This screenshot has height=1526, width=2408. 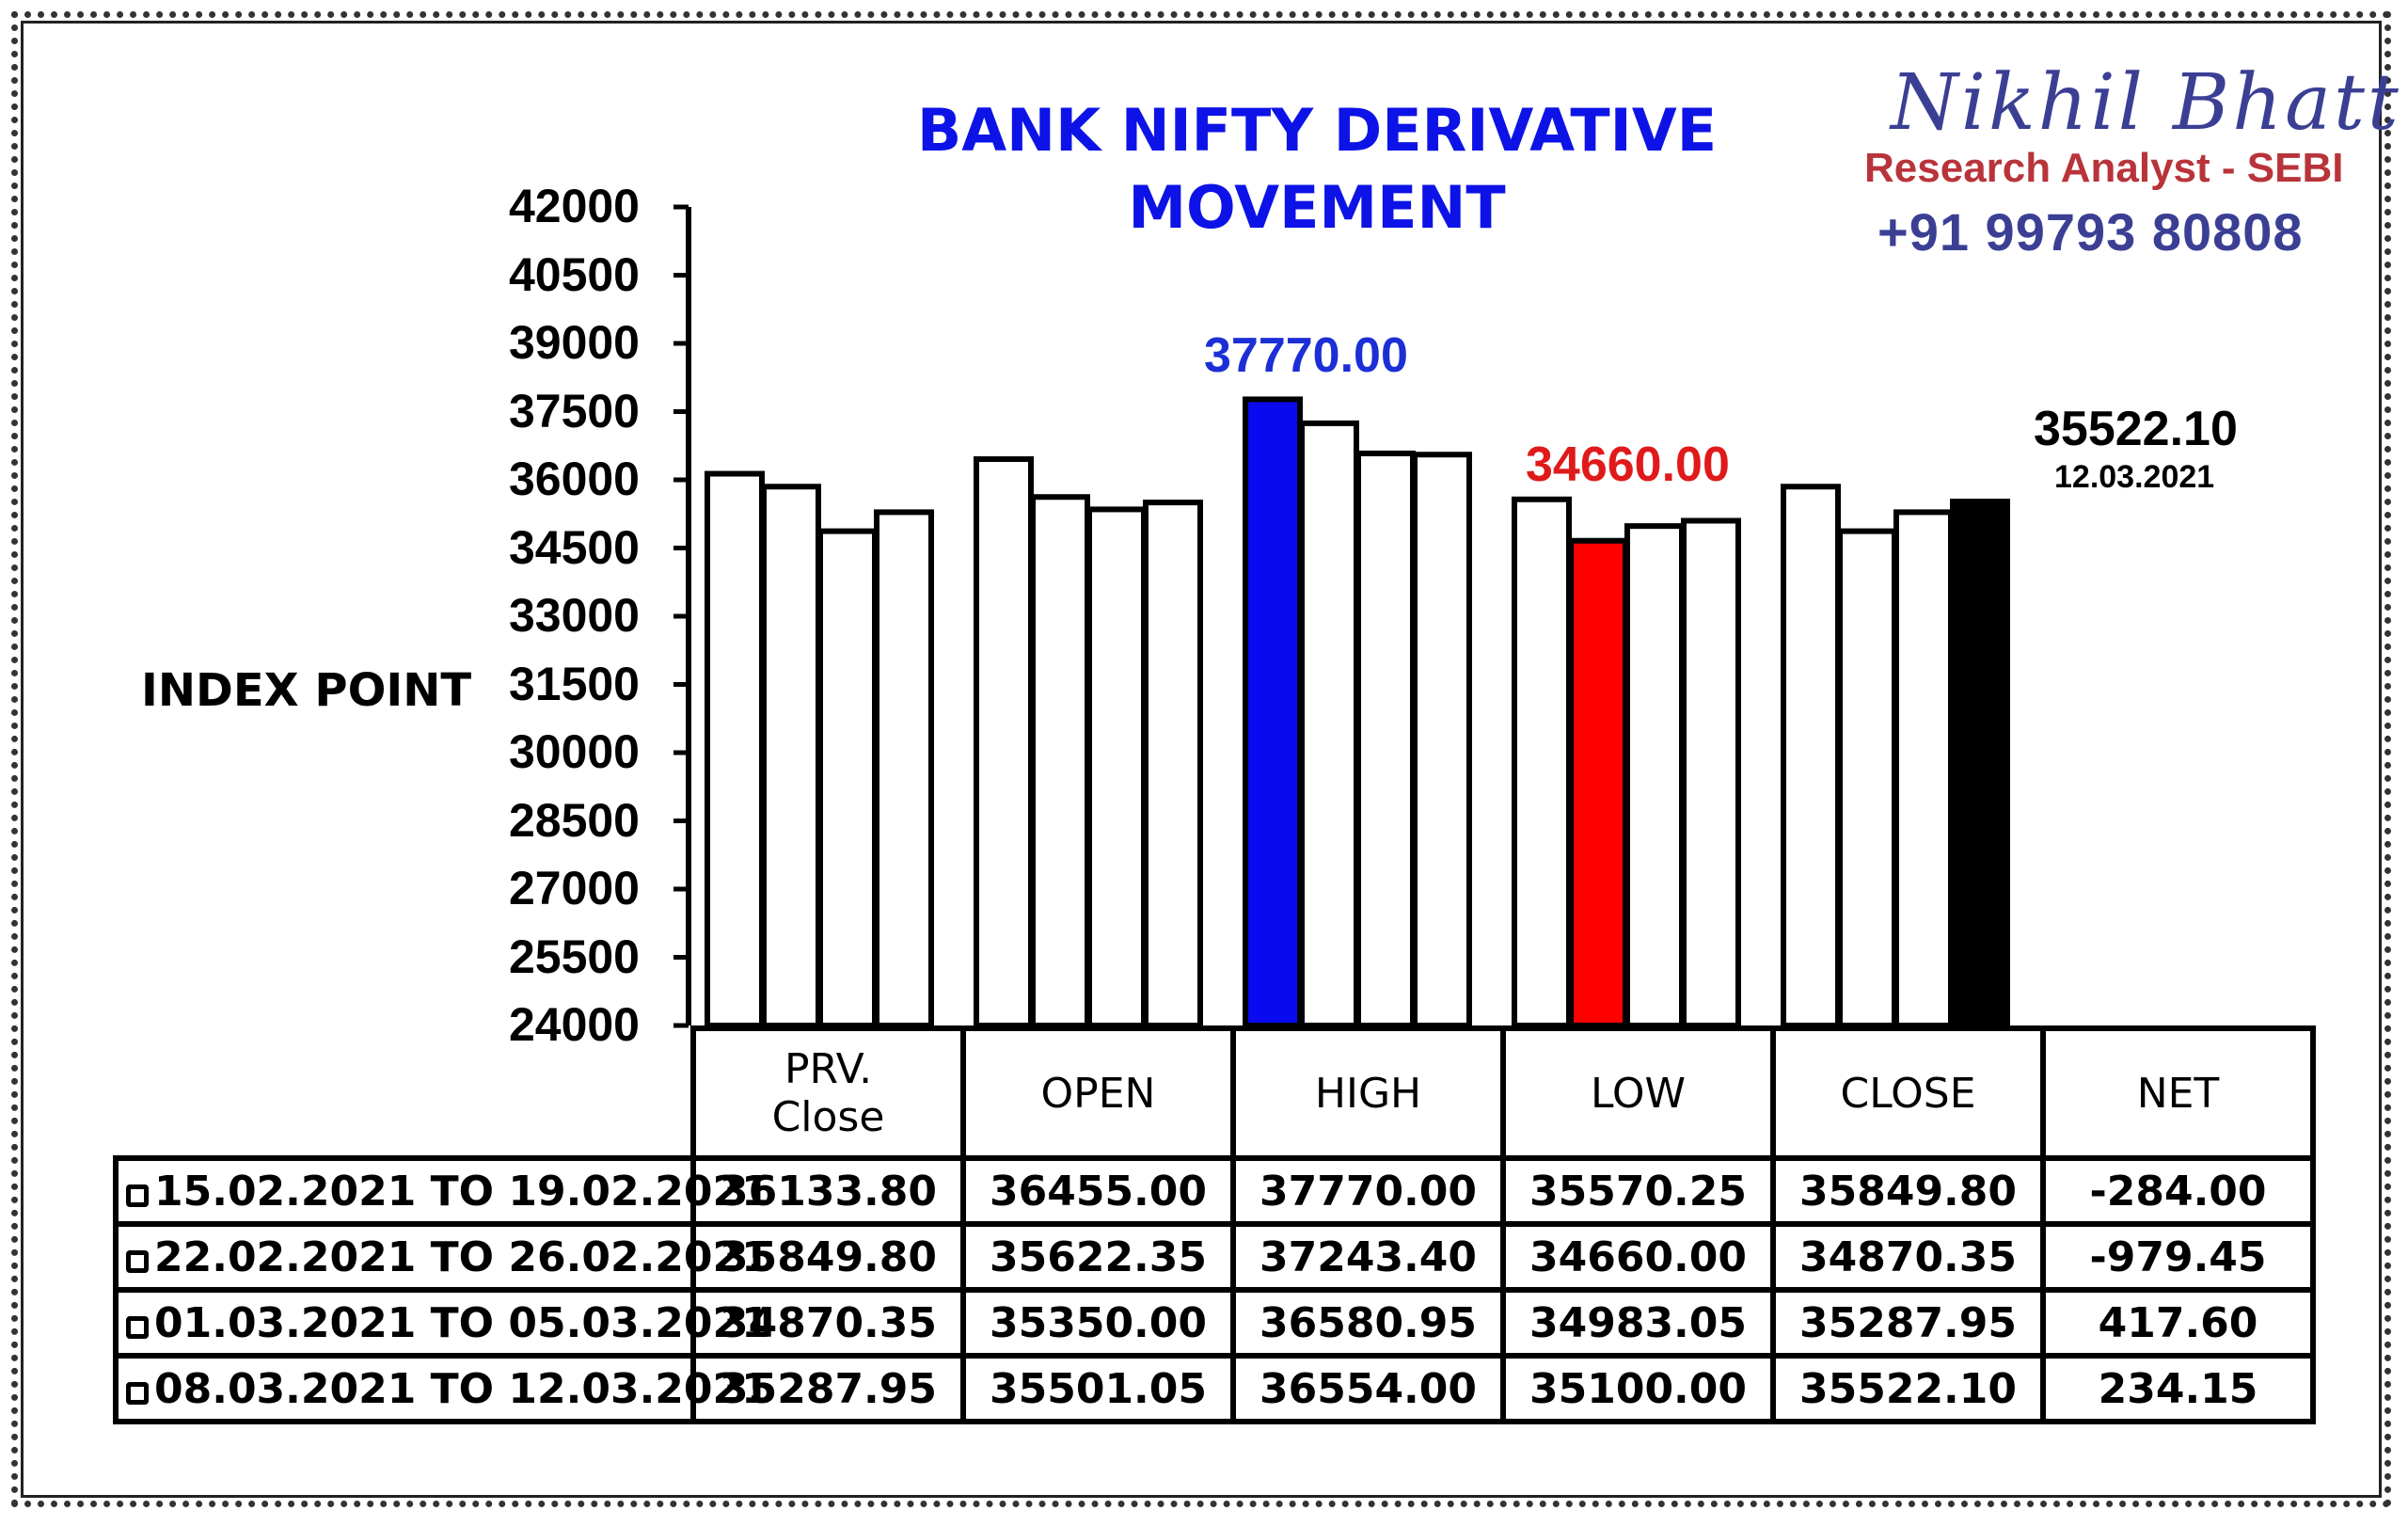 I want to click on cell-net: -979.45, so click(x=2178, y=1257).